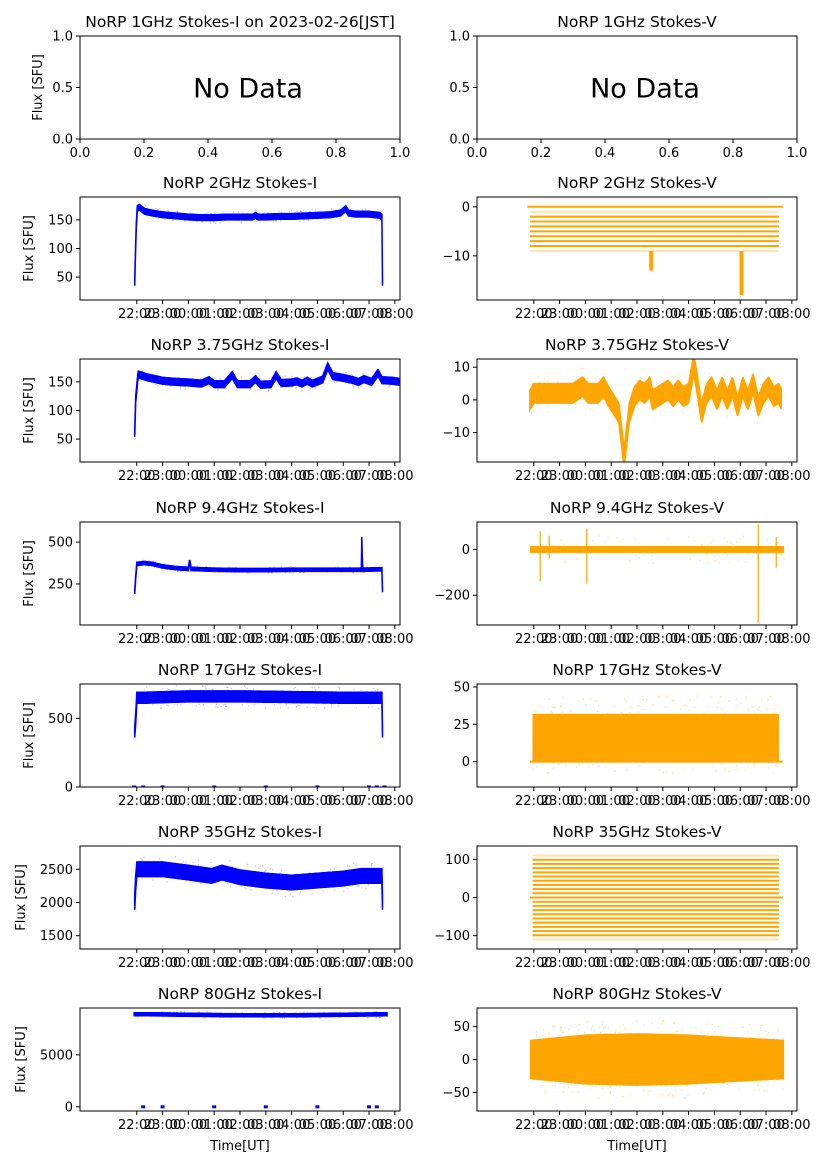 The width and height of the screenshot is (827, 1169). I want to click on data-band, so click(258, 714).